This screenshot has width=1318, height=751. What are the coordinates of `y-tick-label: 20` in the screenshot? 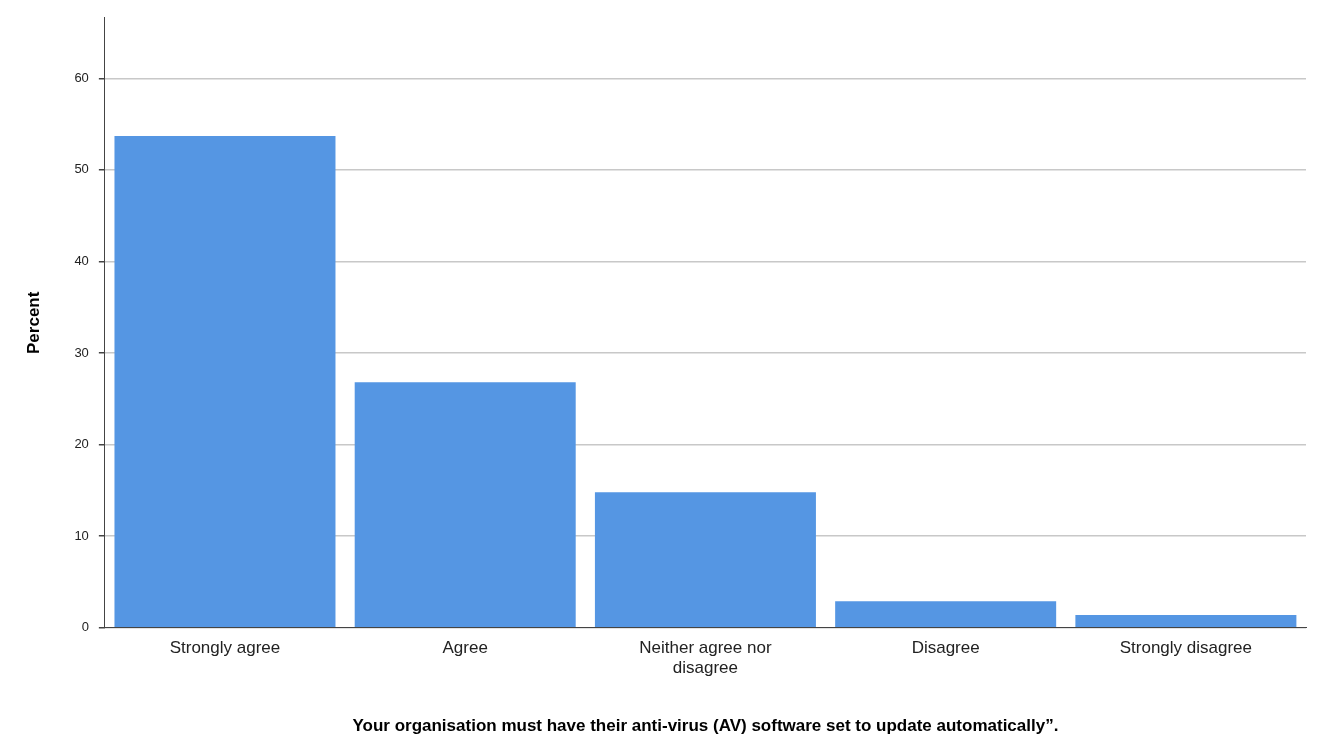 It's located at (81, 444).